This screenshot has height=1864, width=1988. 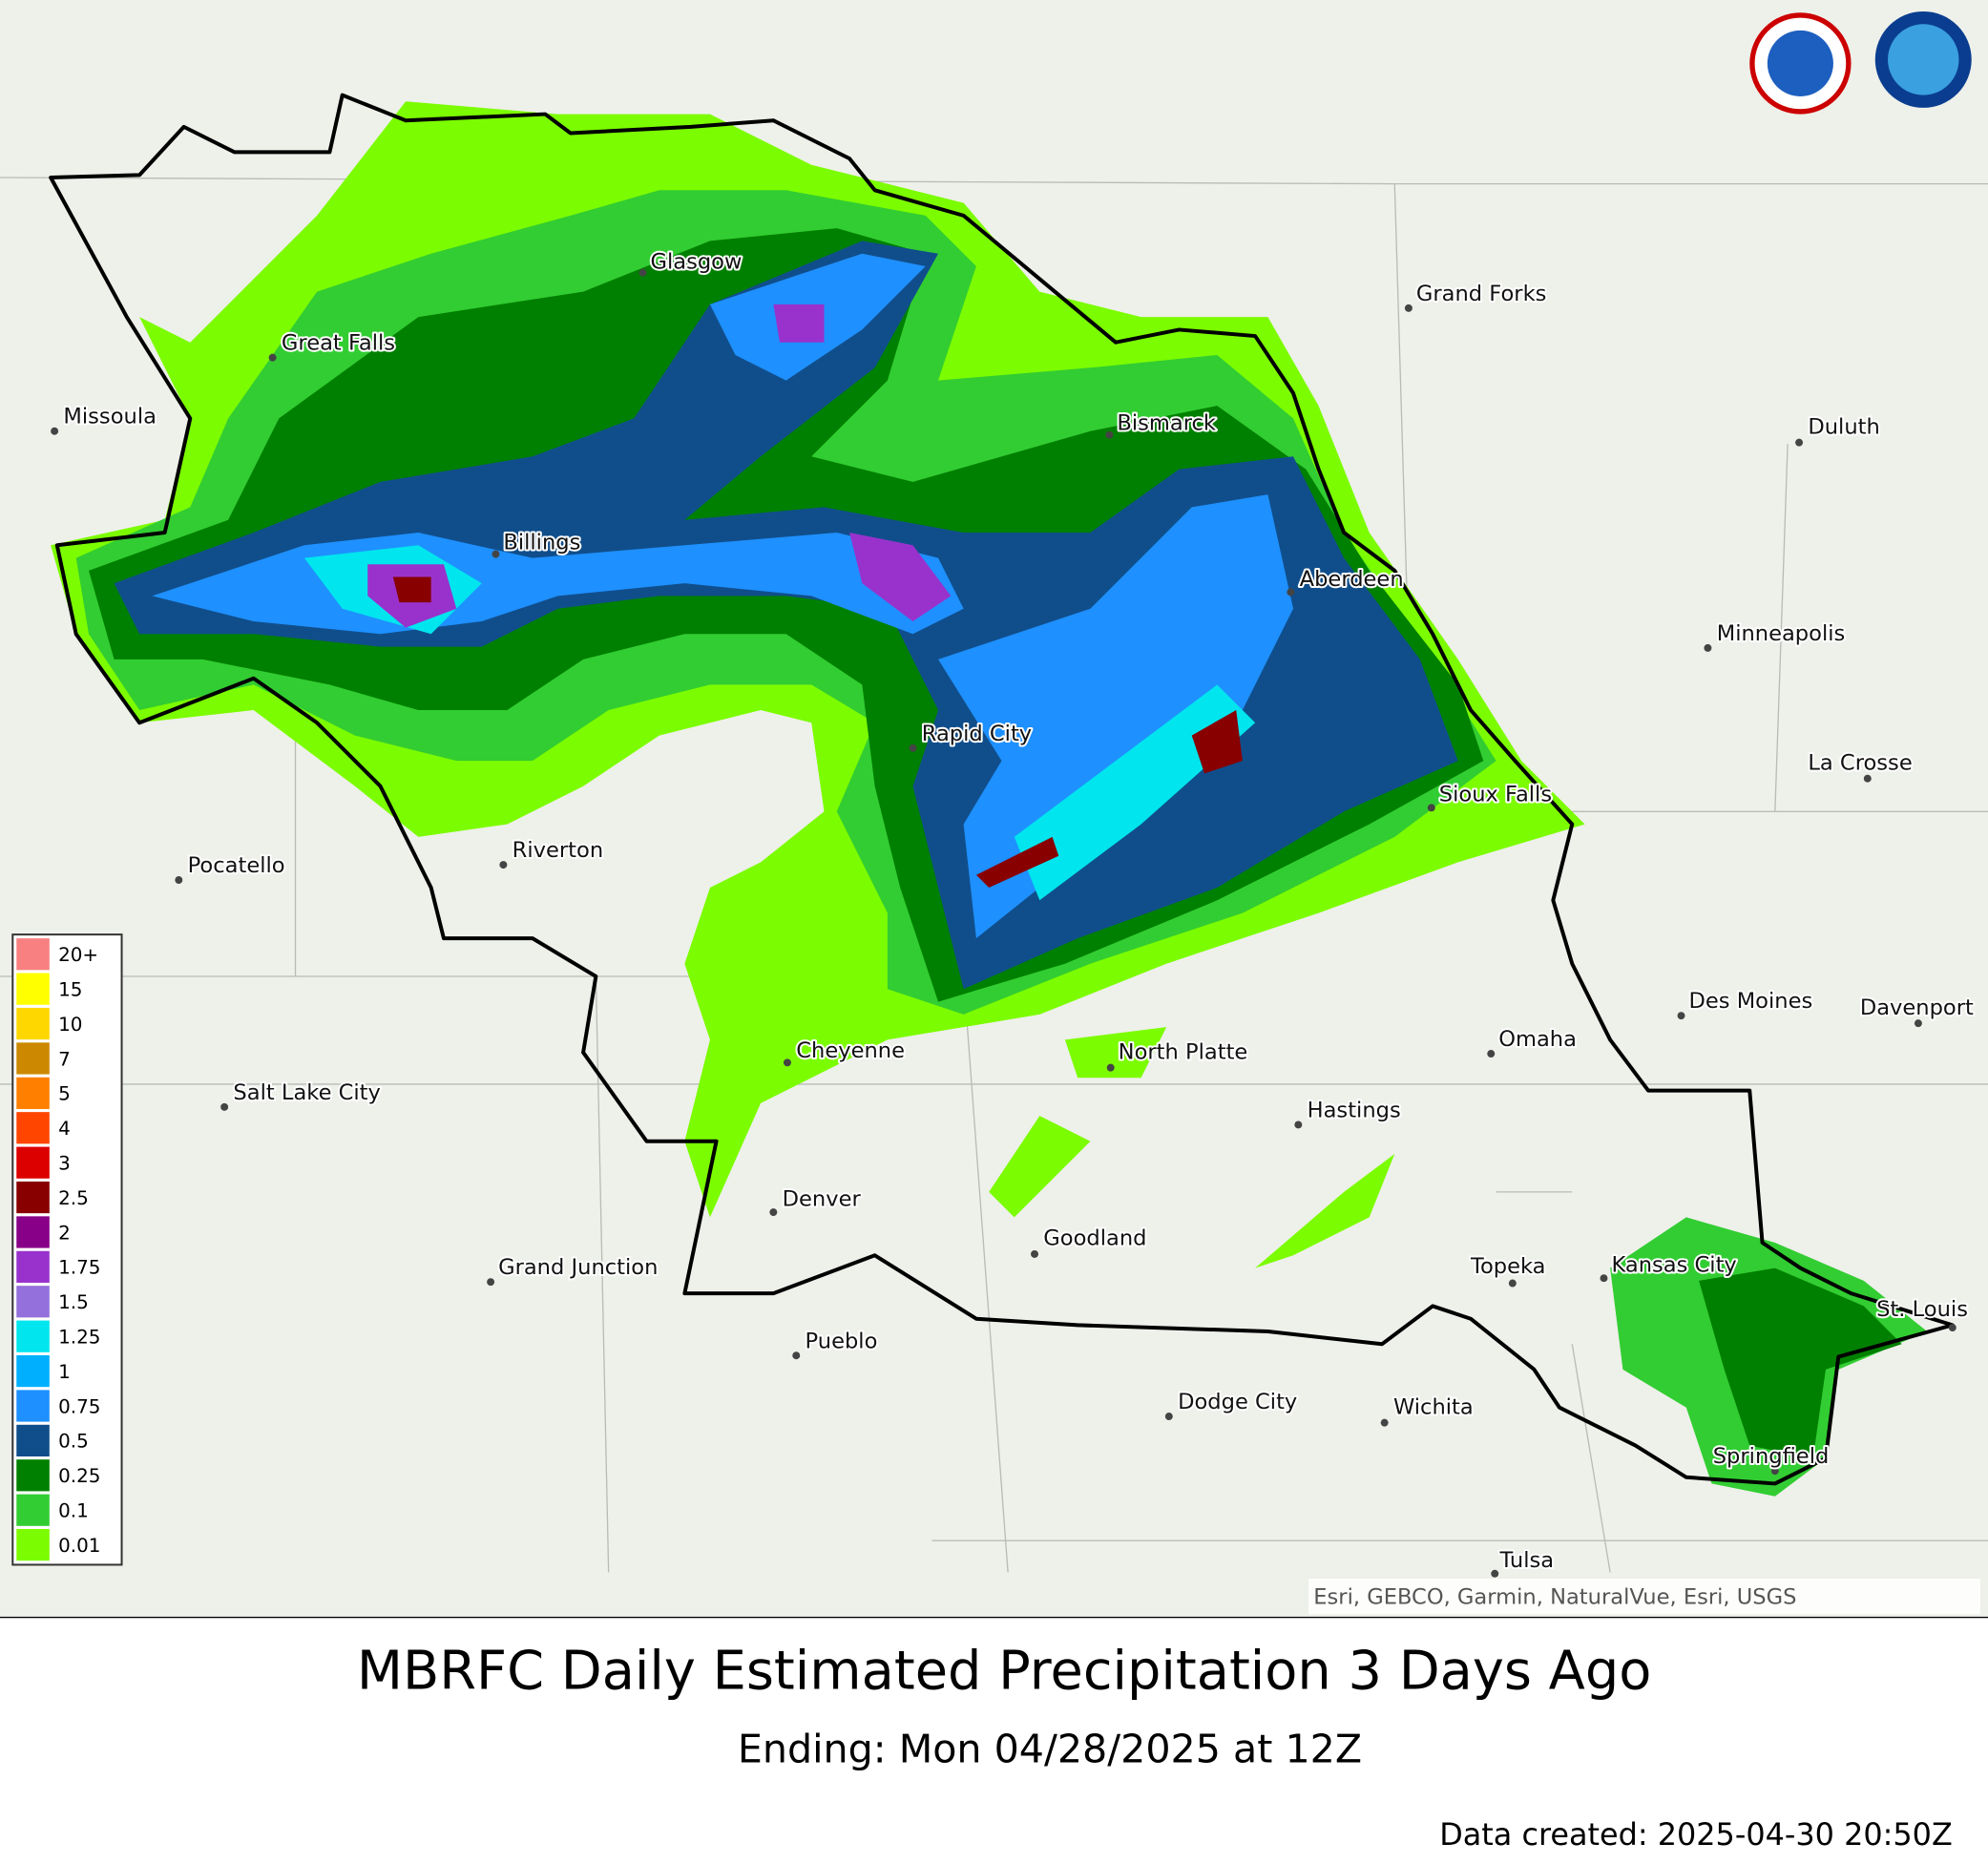 What do you see at coordinates (1433, 1406) in the screenshot?
I see `city-label: Wichita` at bounding box center [1433, 1406].